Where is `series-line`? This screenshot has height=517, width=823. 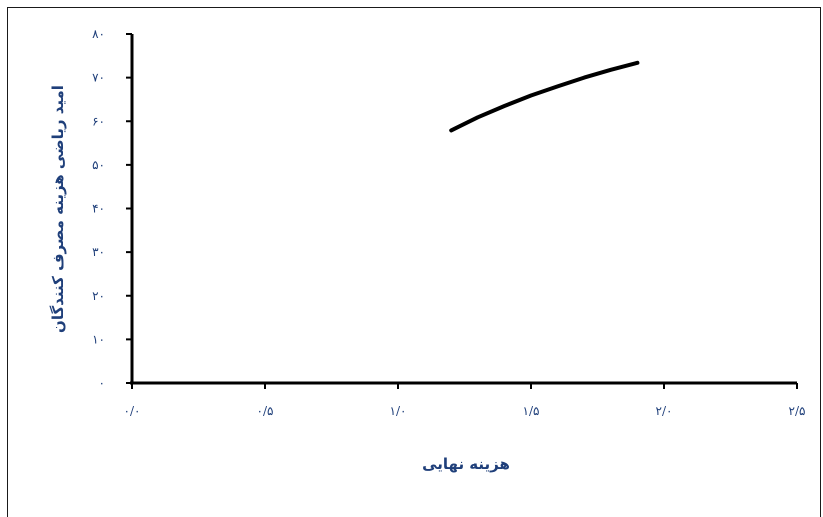
series-line is located at coordinates (544, 96).